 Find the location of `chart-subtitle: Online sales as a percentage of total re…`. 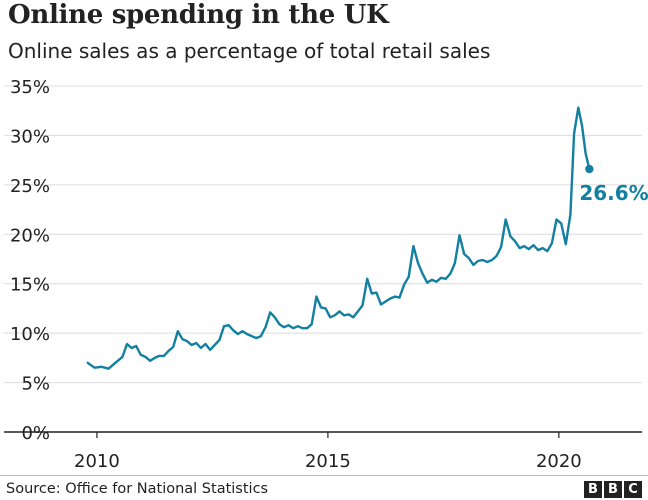

chart-subtitle: Online sales as a percentage of total re… is located at coordinates (249, 51).